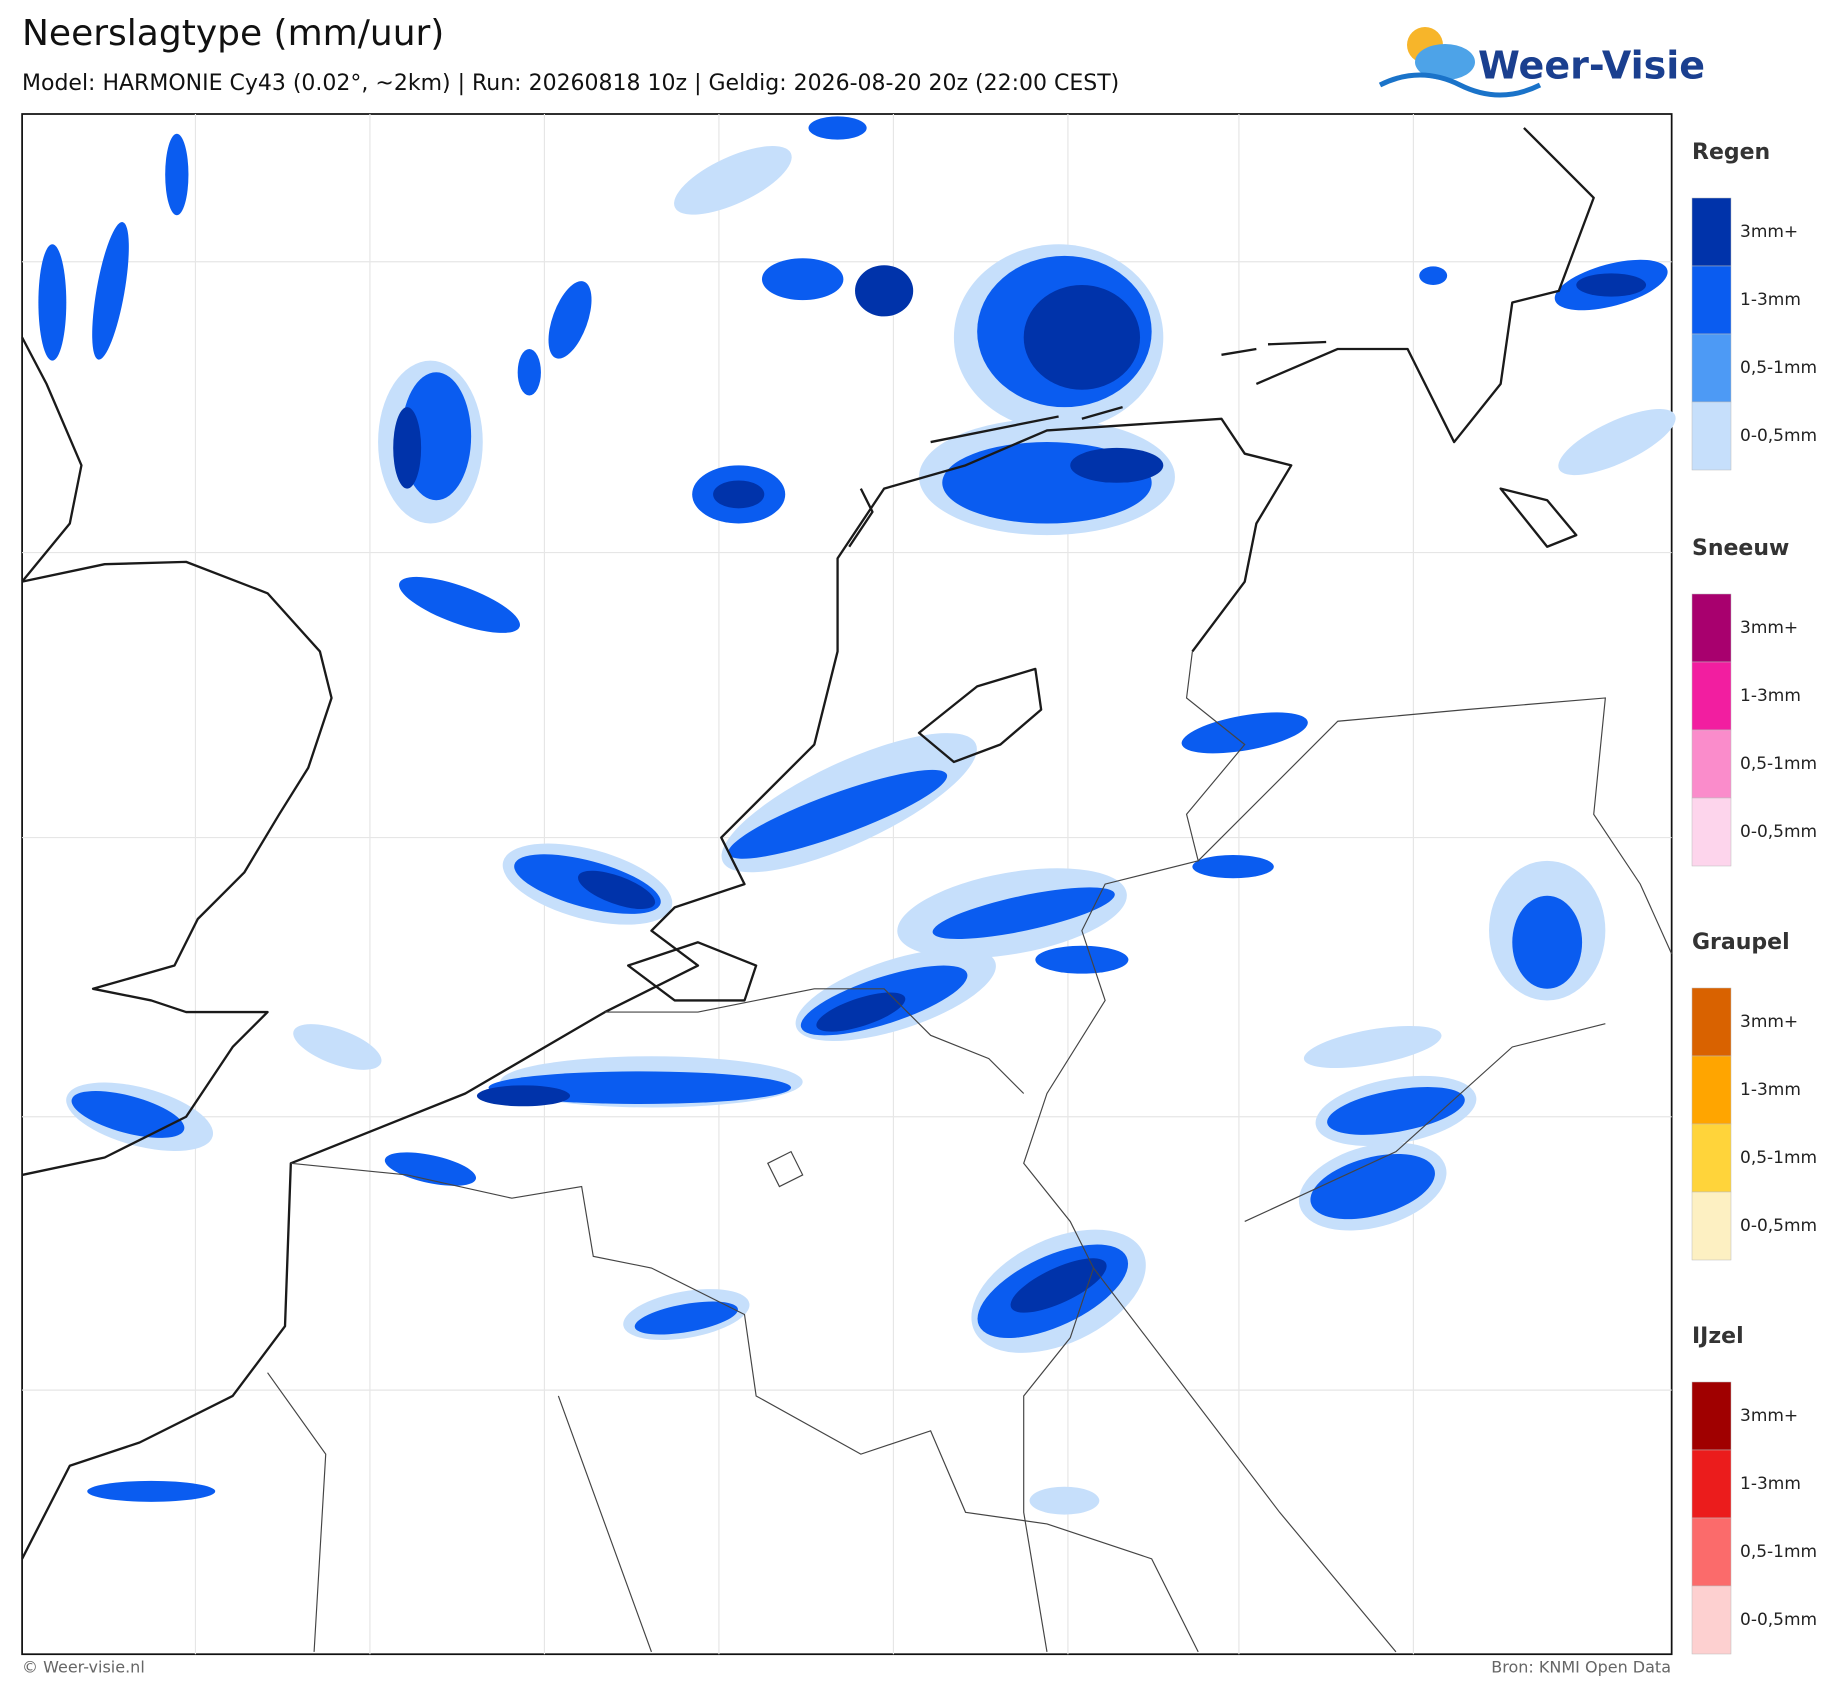 Image resolution: width=1824 pixels, height=1685 pixels. I want to click on footer-left: © Weer-visie.nl, so click(83, 1667).